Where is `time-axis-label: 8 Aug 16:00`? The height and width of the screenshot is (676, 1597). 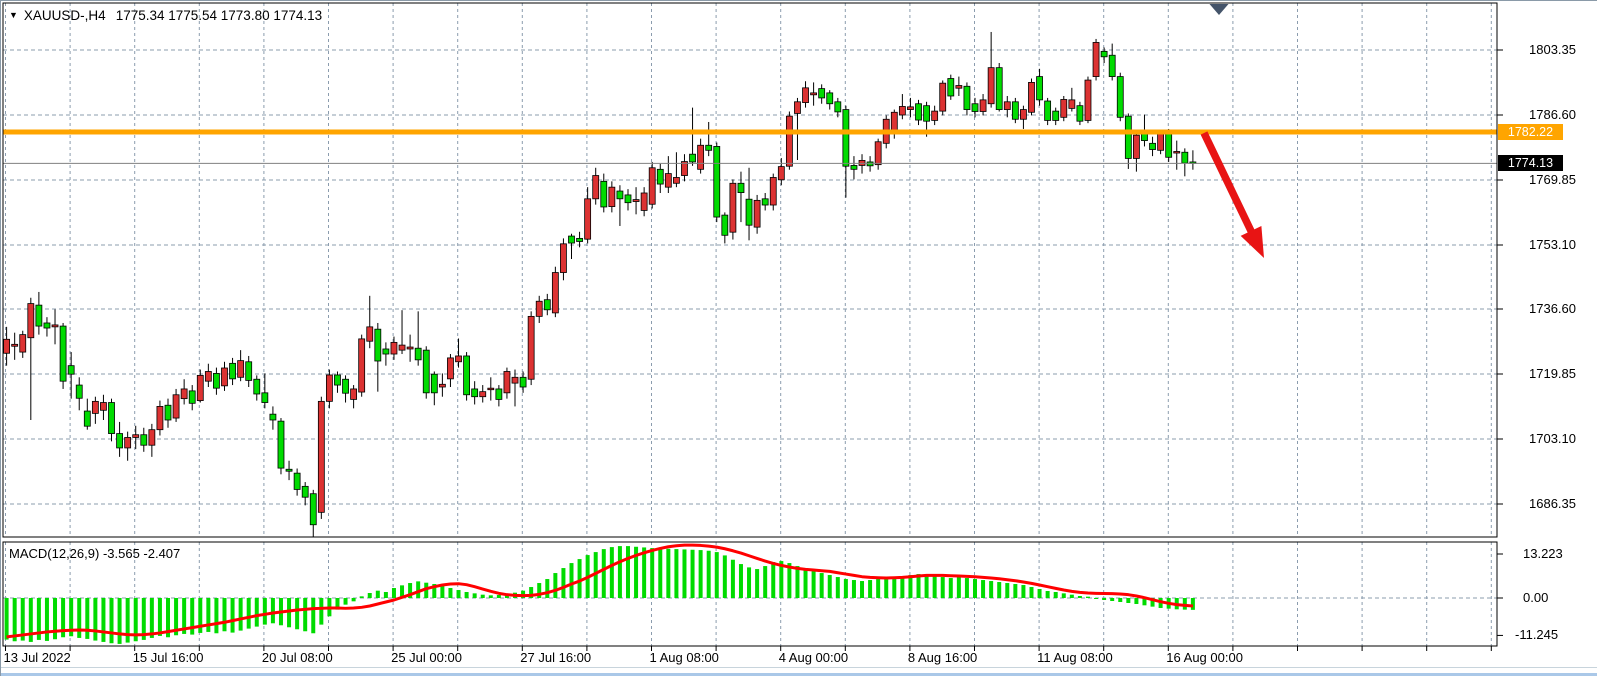
time-axis-label: 8 Aug 16:00 is located at coordinates (942, 657).